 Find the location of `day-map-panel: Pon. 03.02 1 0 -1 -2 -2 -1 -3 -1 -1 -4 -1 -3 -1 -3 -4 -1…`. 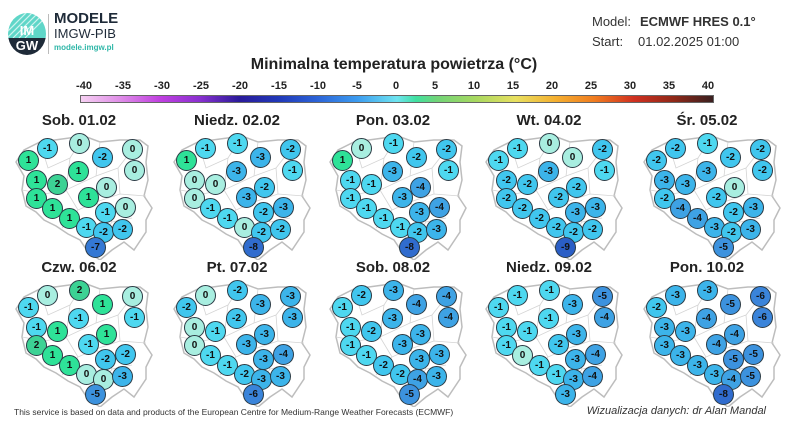

day-map-panel: Pon. 03.02 1 0 -1 -2 -2 -1 -3 -1 -1 -4 -1 -3 -1 -3 -4 -1… is located at coordinates (393, 185).